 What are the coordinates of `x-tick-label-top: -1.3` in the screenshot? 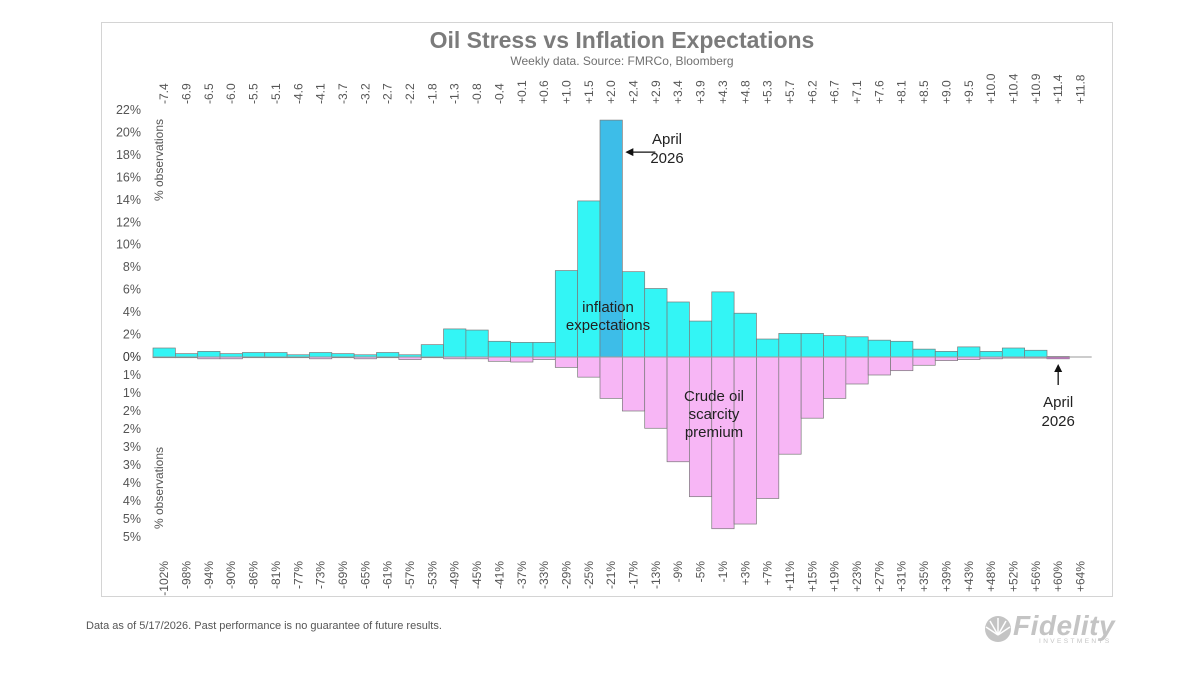 It's located at (455, 93).